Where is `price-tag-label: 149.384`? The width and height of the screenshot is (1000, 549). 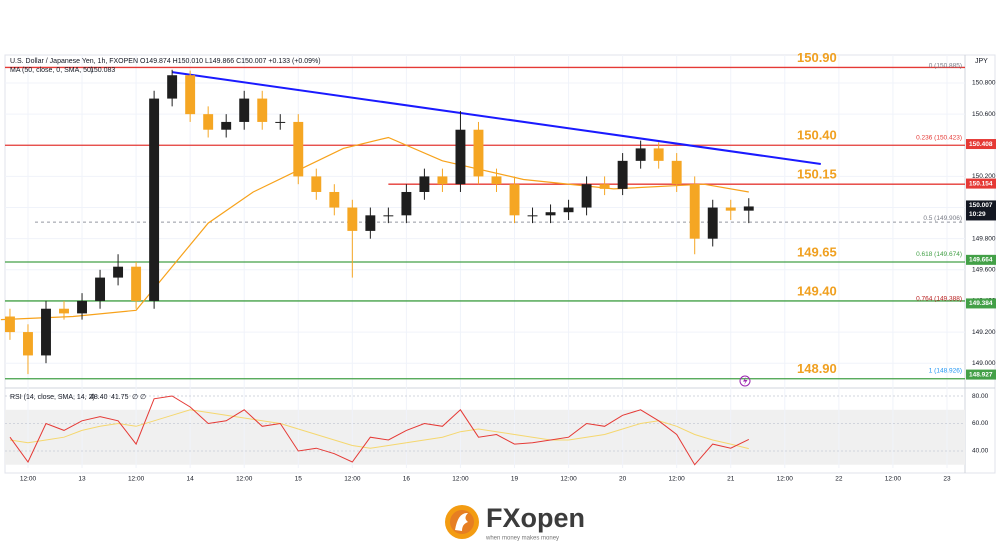 price-tag-label: 149.384 is located at coordinates (981, 303).